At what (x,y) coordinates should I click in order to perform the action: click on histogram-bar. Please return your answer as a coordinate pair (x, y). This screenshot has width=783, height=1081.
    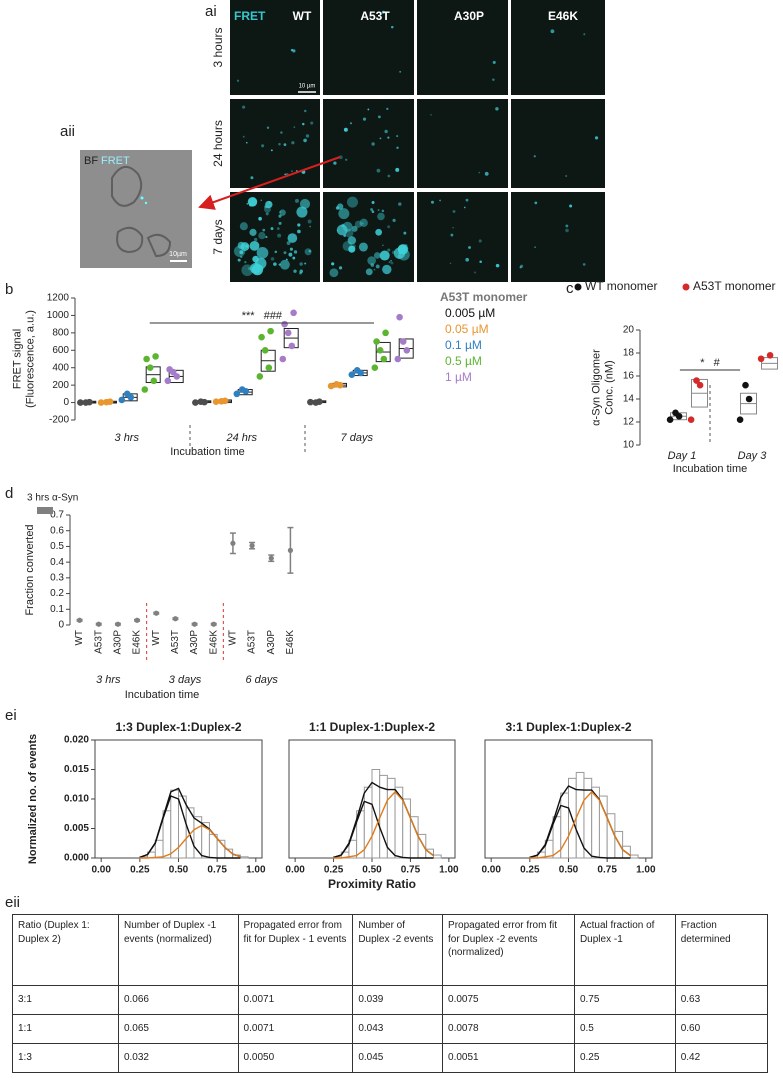
    Looking at the image, I should click on (634, 856).